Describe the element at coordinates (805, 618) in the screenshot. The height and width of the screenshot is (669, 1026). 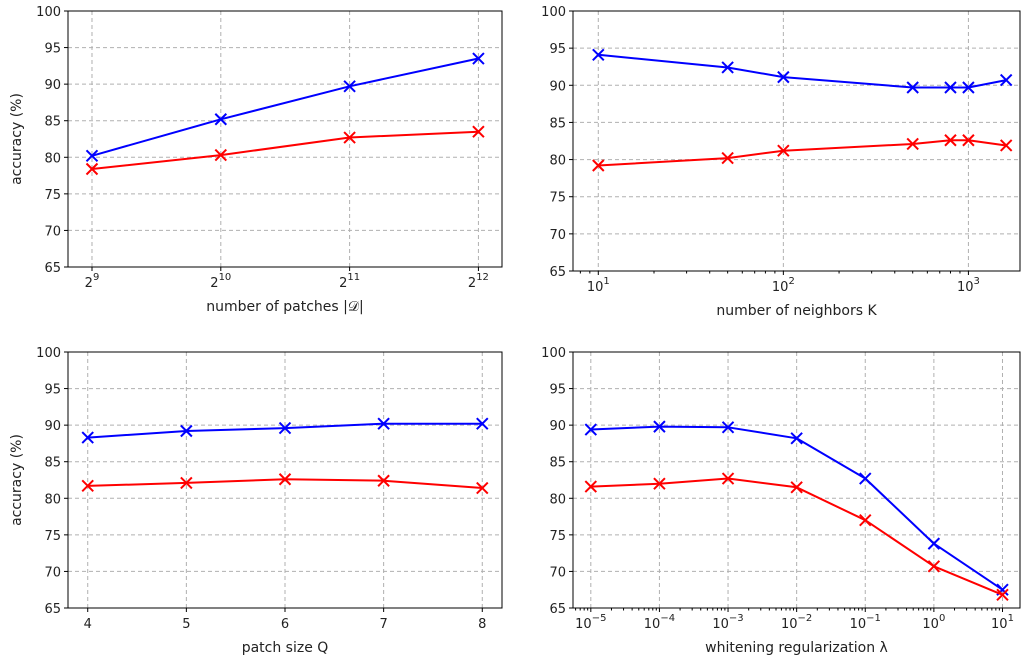
I see `x-tick-exponent: −2` at that location.